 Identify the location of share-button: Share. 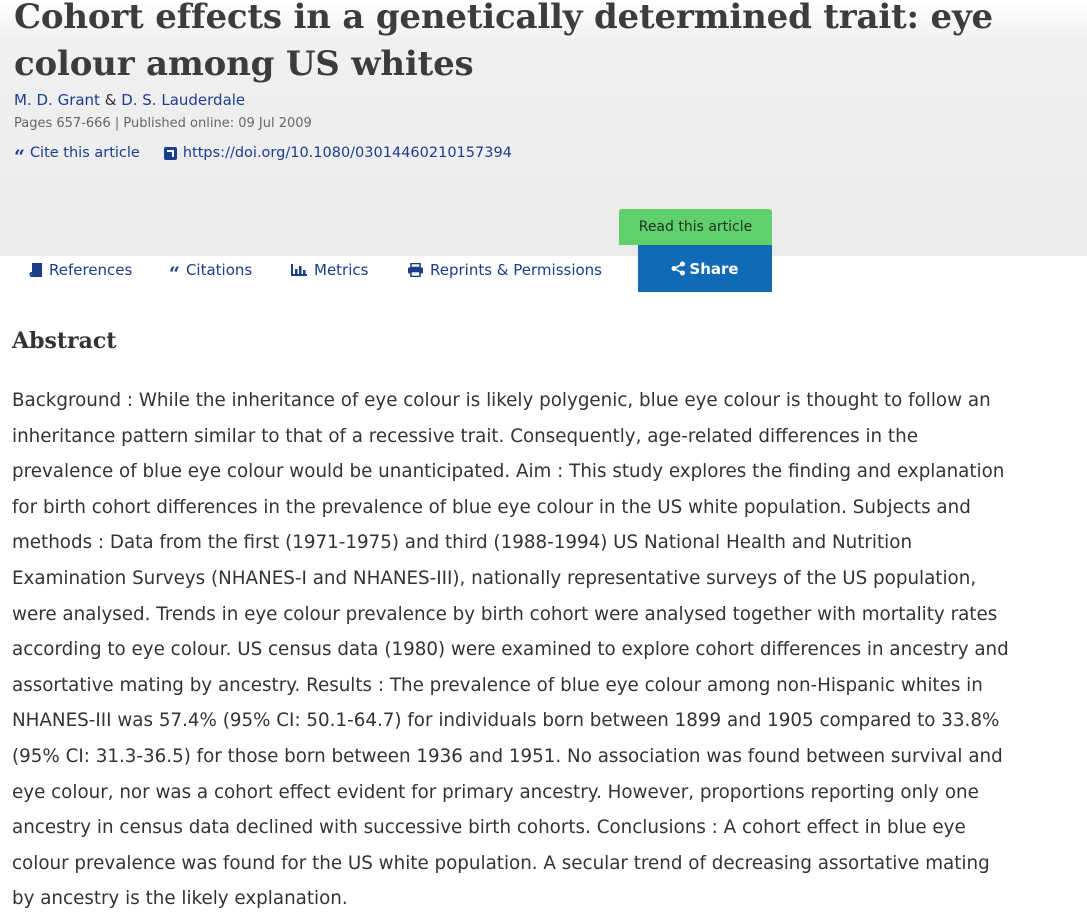
(705, 268).